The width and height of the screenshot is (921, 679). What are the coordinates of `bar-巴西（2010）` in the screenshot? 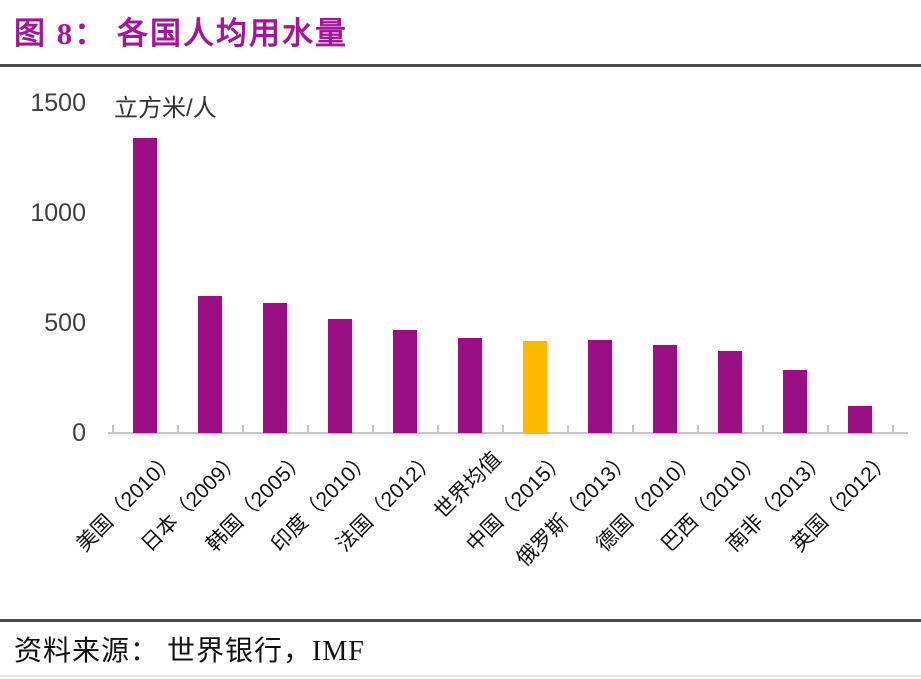 It's located at (730, 391).